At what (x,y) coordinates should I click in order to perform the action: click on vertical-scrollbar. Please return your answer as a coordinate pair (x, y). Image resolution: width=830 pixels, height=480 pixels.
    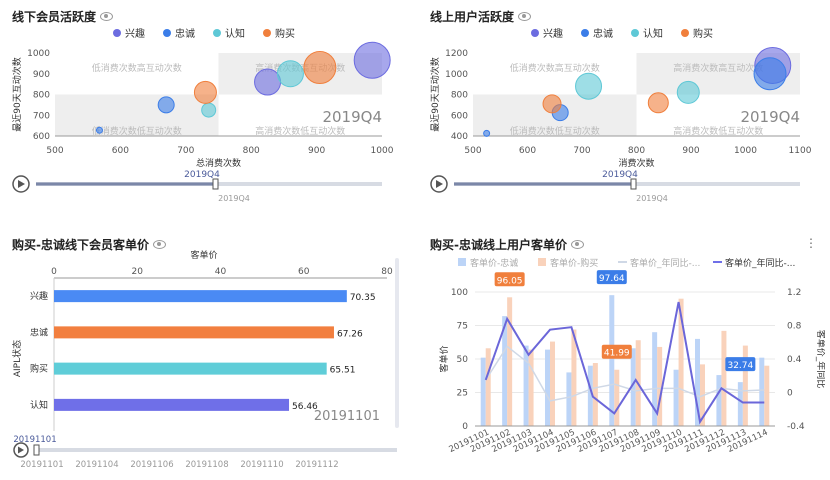
    Looking at the image, I should click on (397, 343).